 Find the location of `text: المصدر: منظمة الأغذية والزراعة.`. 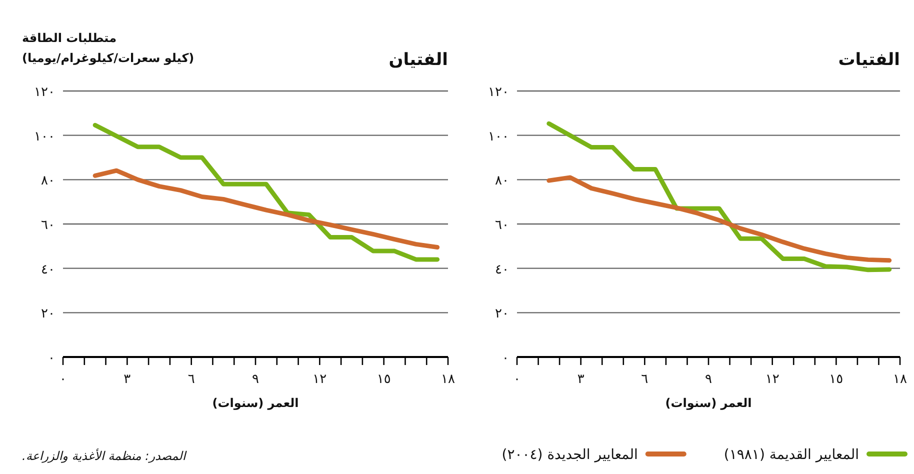

text: المصدر: منظمة الأغذية والزراعة. is located at coordinates (105, 455).